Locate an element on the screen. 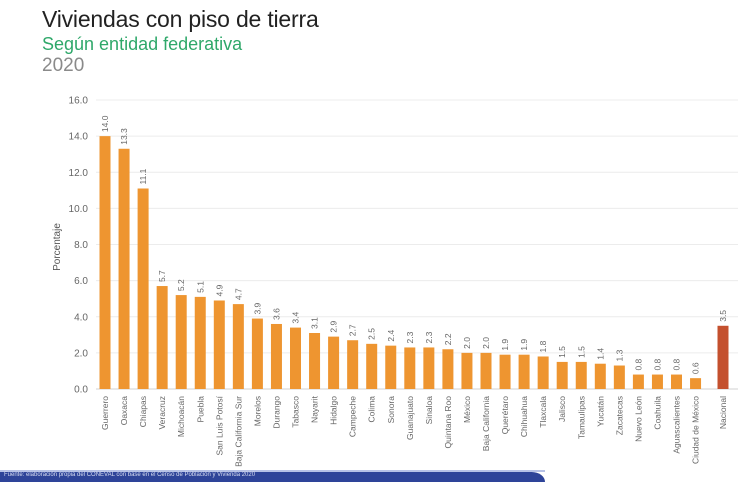 The image size is (750, 482). y-tick-label: 0.0 is located at coordinates (81, 390).